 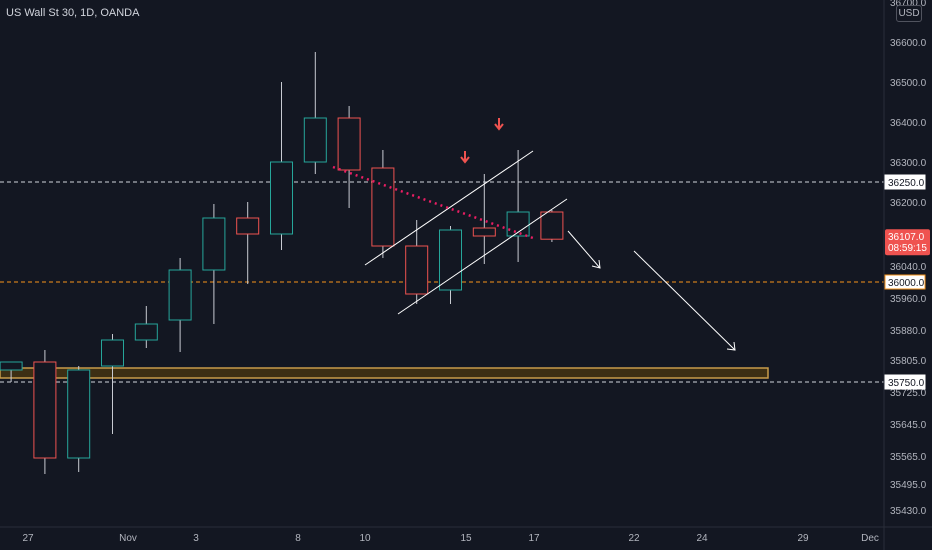 What do you see at coordinates (870, 538) in the screenshot?
I see `time-tick-label: Dec` at bounding box center [870, 538].